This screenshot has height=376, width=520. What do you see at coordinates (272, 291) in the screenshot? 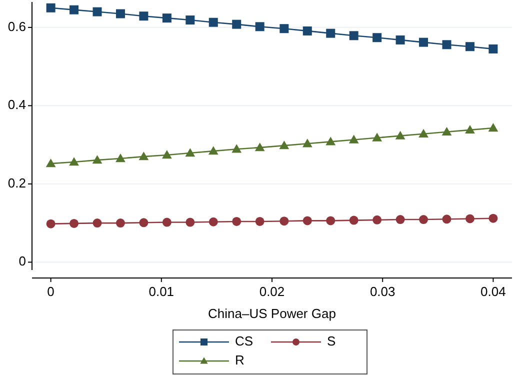
I see `x-tick-label: 0.02` at bounding box center [272, 291].